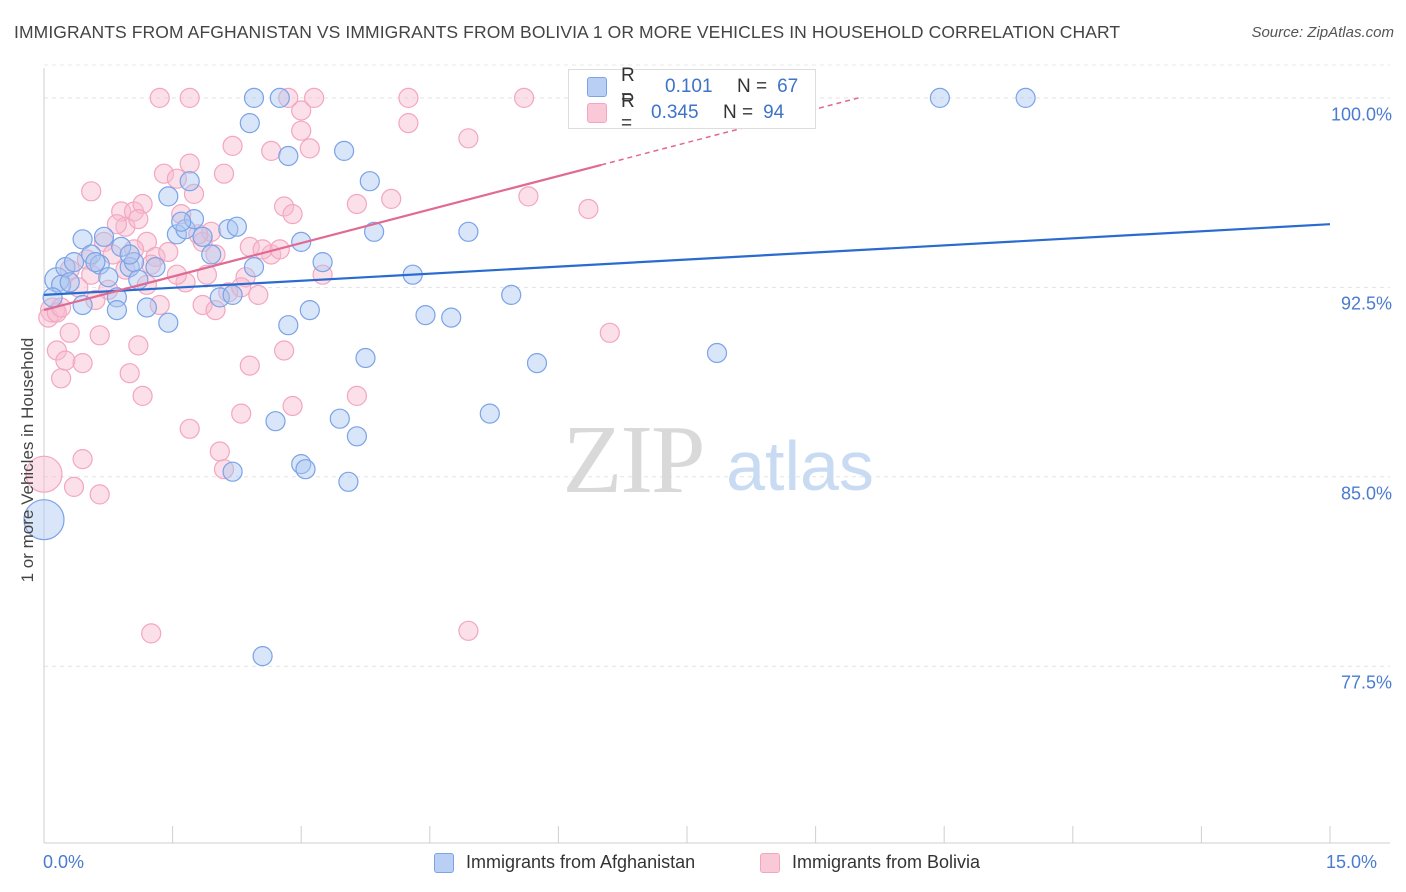  What do you see at coordinates (597, 87) in the screenshot?
I see `legend-swatch-afghanistan` at bounding box center [597, 87].